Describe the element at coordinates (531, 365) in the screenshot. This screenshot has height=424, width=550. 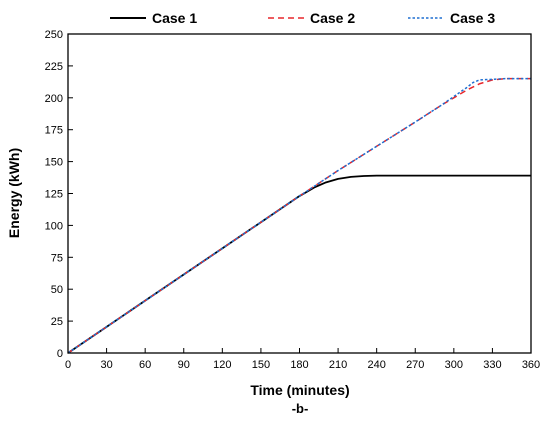
I see `x-tick-label: 360` at that location.